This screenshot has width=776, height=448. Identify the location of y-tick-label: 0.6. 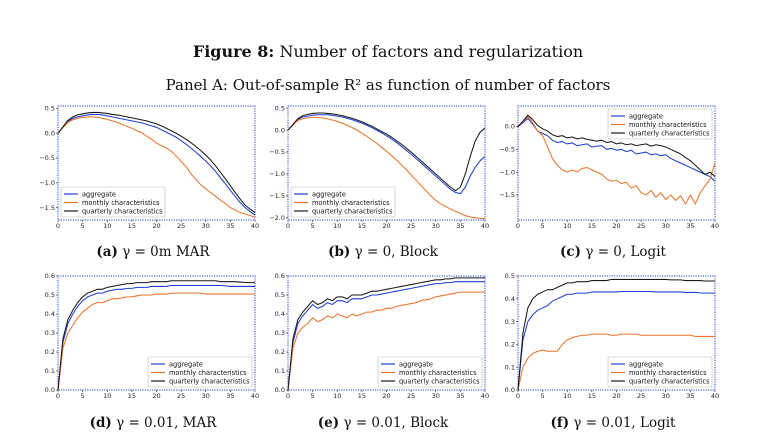
(280, 276).